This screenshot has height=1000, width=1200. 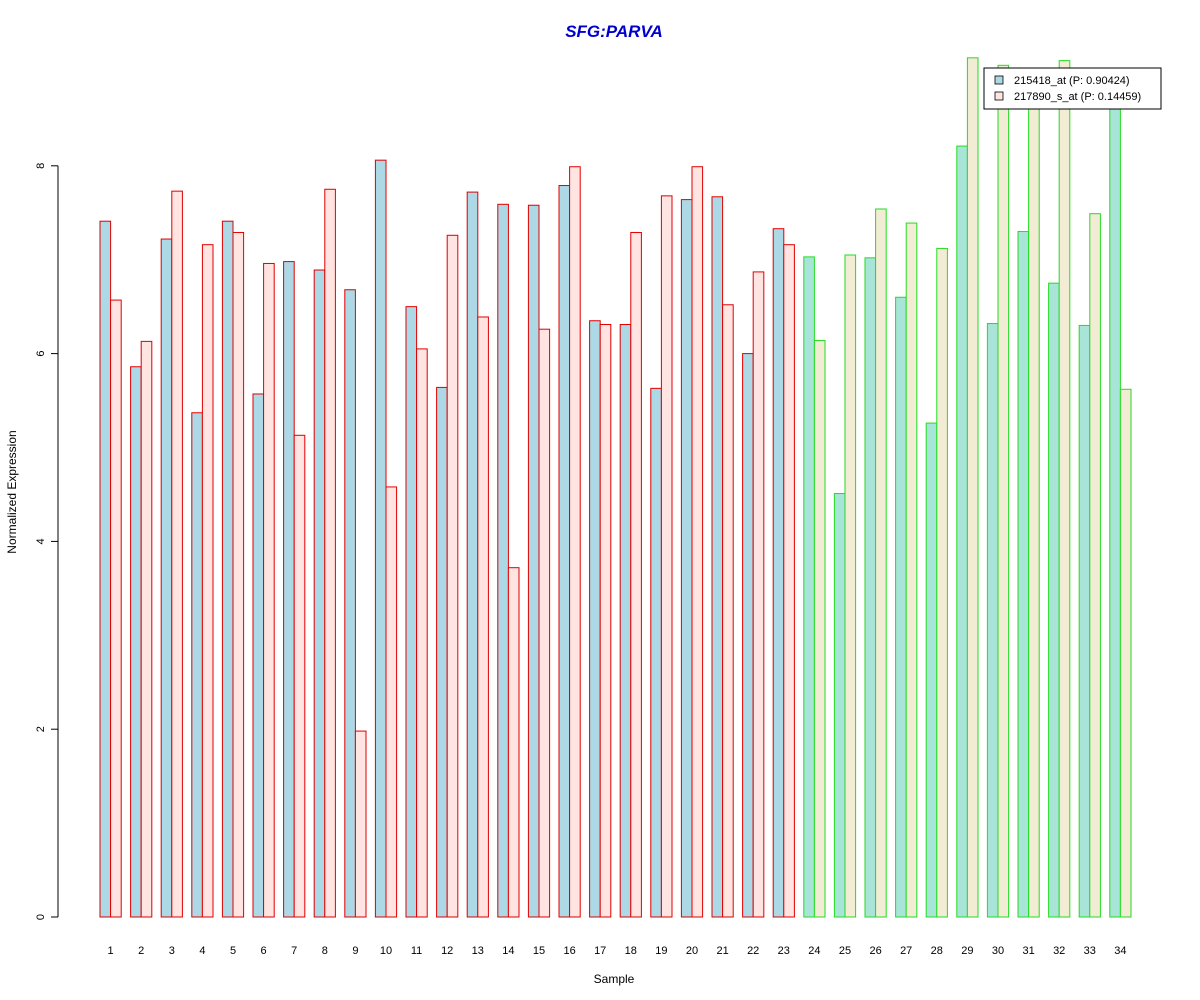 I want to click on x-tick-label-26: 26, so click(x=875, y=951).